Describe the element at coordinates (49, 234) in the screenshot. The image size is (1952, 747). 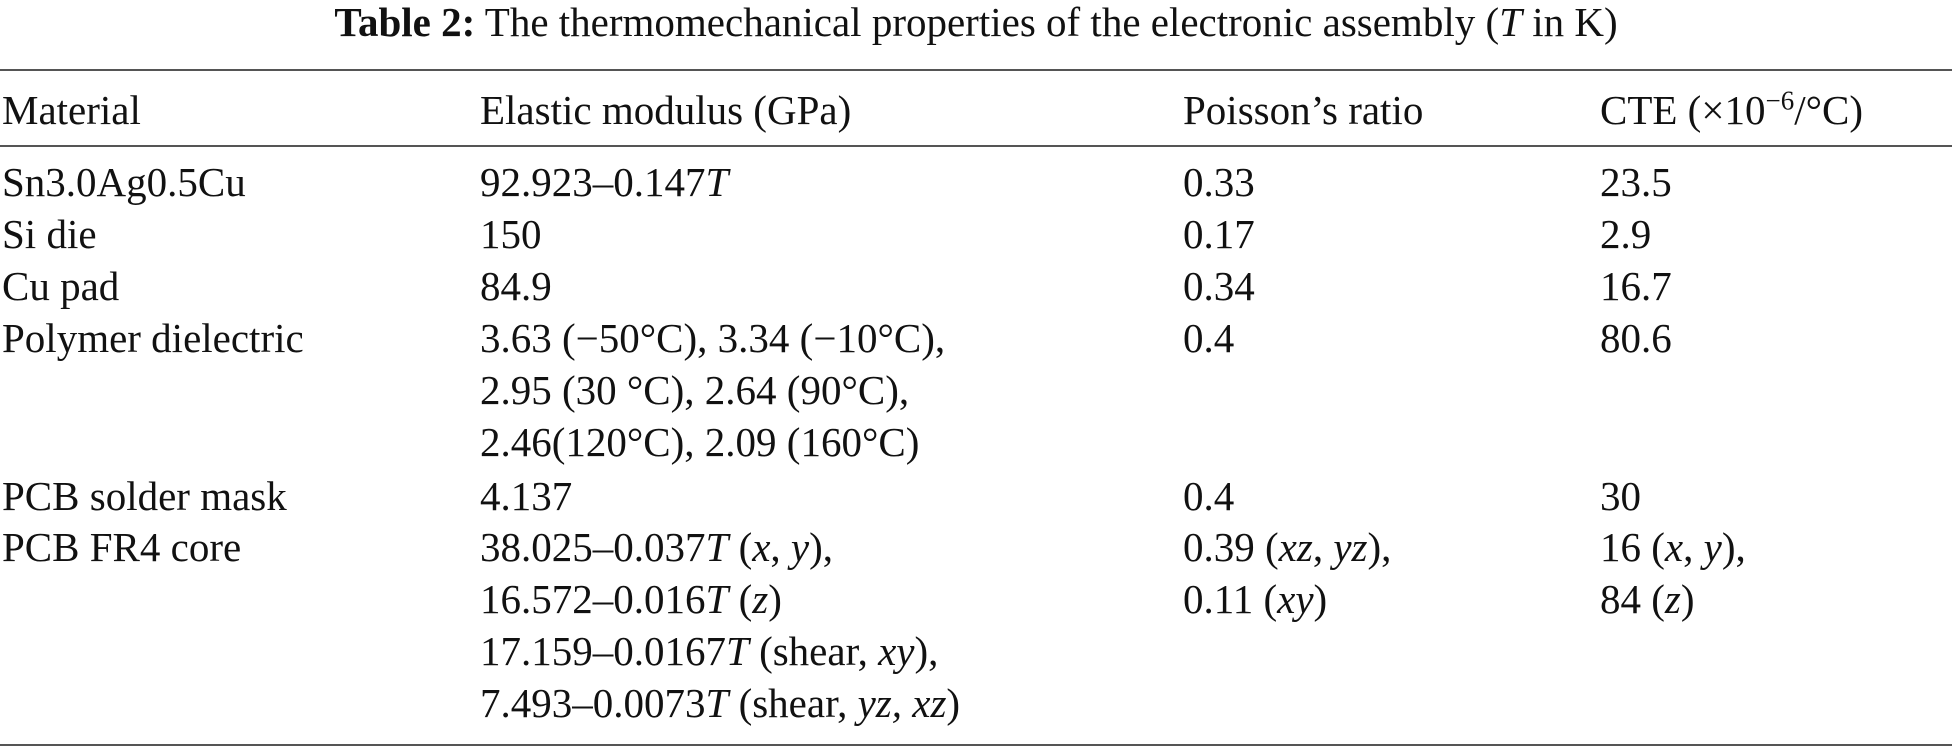
I see `table-row-material: Si die` at that location.